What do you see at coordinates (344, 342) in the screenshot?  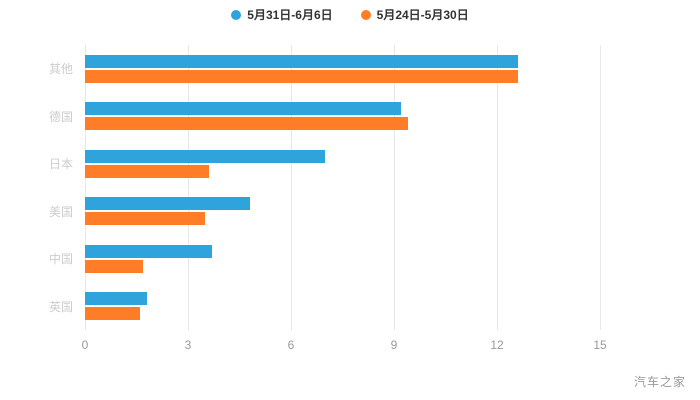 I see `x-axis: 0 3 6 9 12 15` at bounding box center [344, 342].